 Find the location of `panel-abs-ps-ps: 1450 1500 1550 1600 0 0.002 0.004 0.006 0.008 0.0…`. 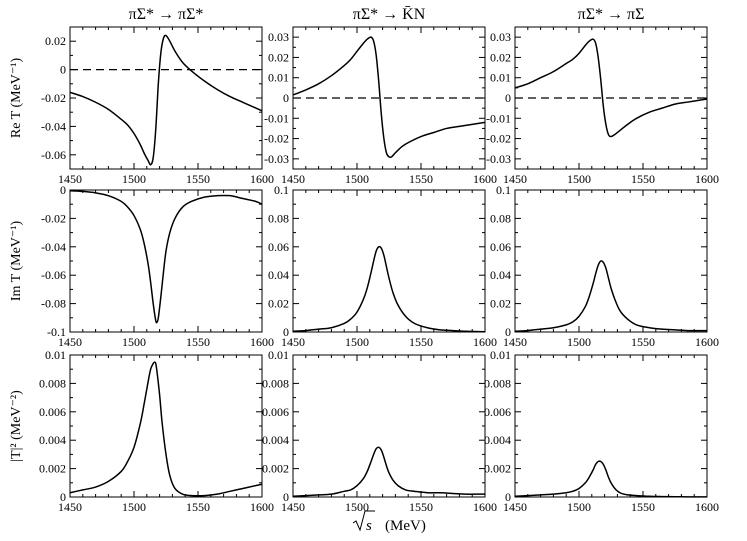

panel-abs-ps-ps: 1450 1500 1550 1600 0 0.002 0.004 0.006 0.008 0.0… is located at coordinates (156, 431).